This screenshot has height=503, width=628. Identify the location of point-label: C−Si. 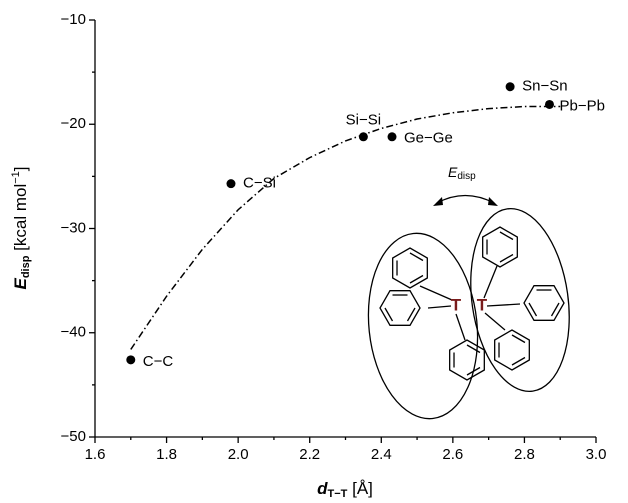
(259, 183).